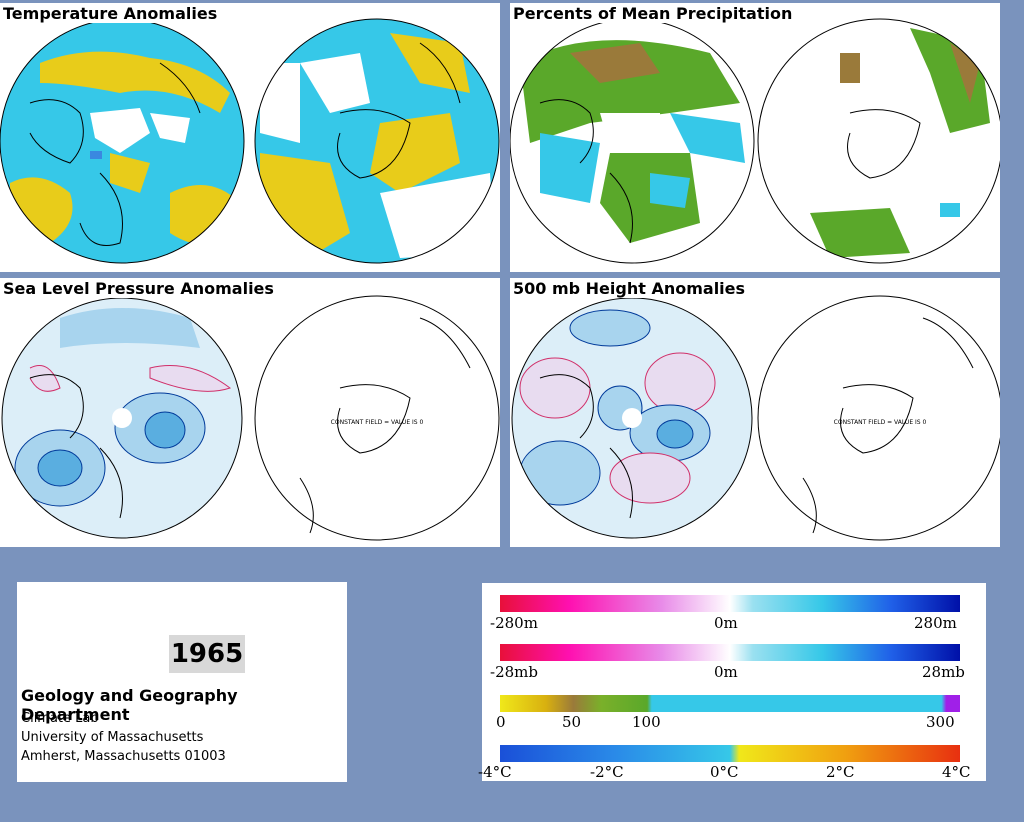  Describe the element at coordinates (755, 418) in the screenshot. I see `height500-globes: CONSTANT FIELD = VALUE IS 0` at that location.